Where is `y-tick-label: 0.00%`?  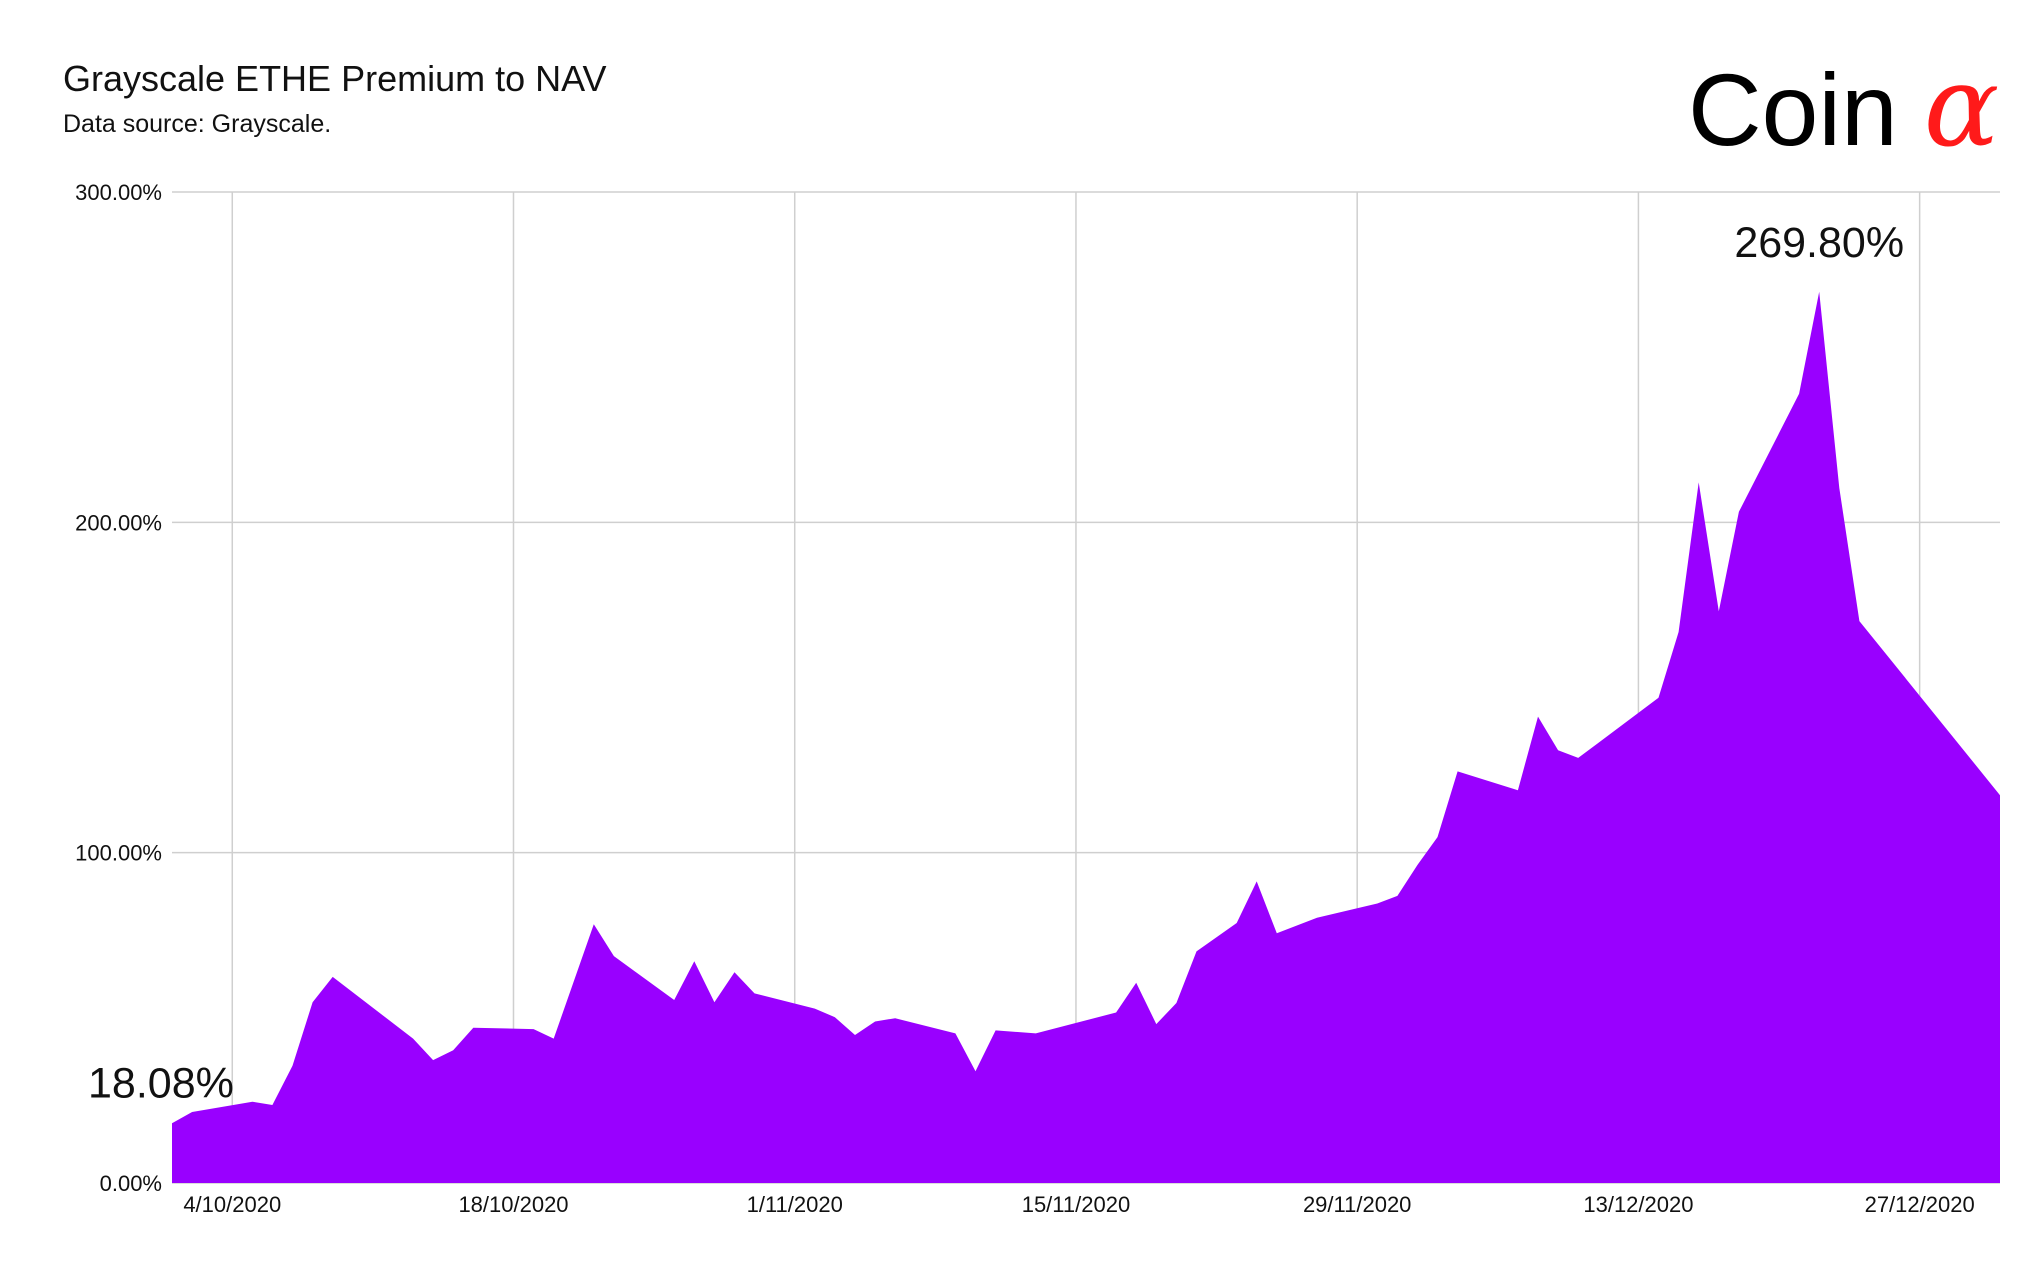
y-tick-label: 0.00% is located at coordinates (131, 1183).